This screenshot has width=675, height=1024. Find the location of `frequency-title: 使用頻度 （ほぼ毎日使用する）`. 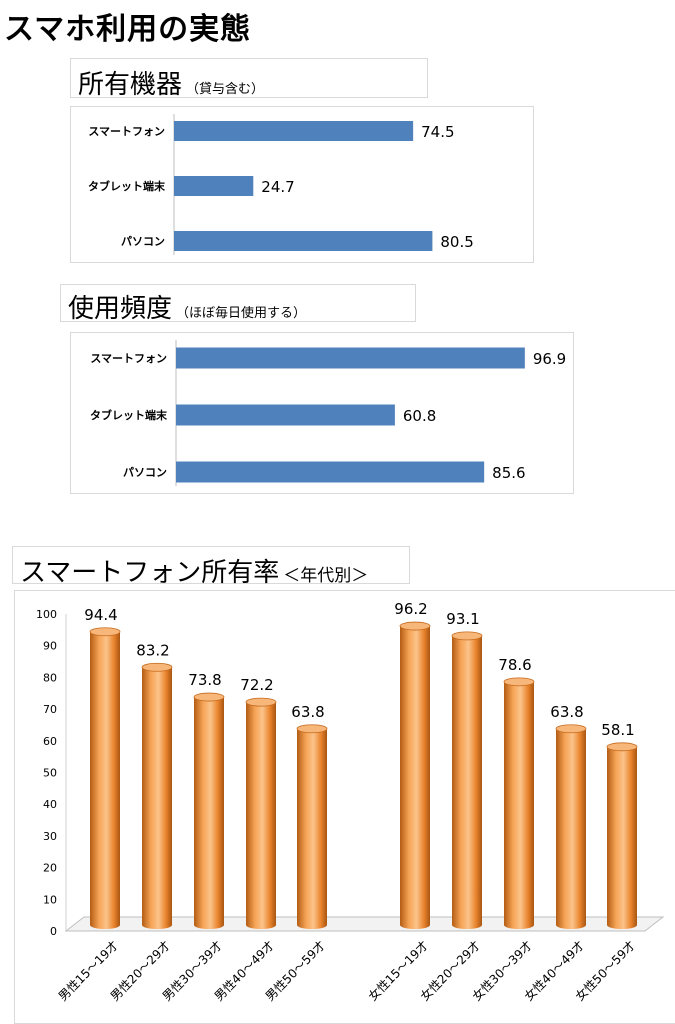

frequency-title: 使用頻度 （ほぼ毎日使用する） is located at coordinates (187, 306).